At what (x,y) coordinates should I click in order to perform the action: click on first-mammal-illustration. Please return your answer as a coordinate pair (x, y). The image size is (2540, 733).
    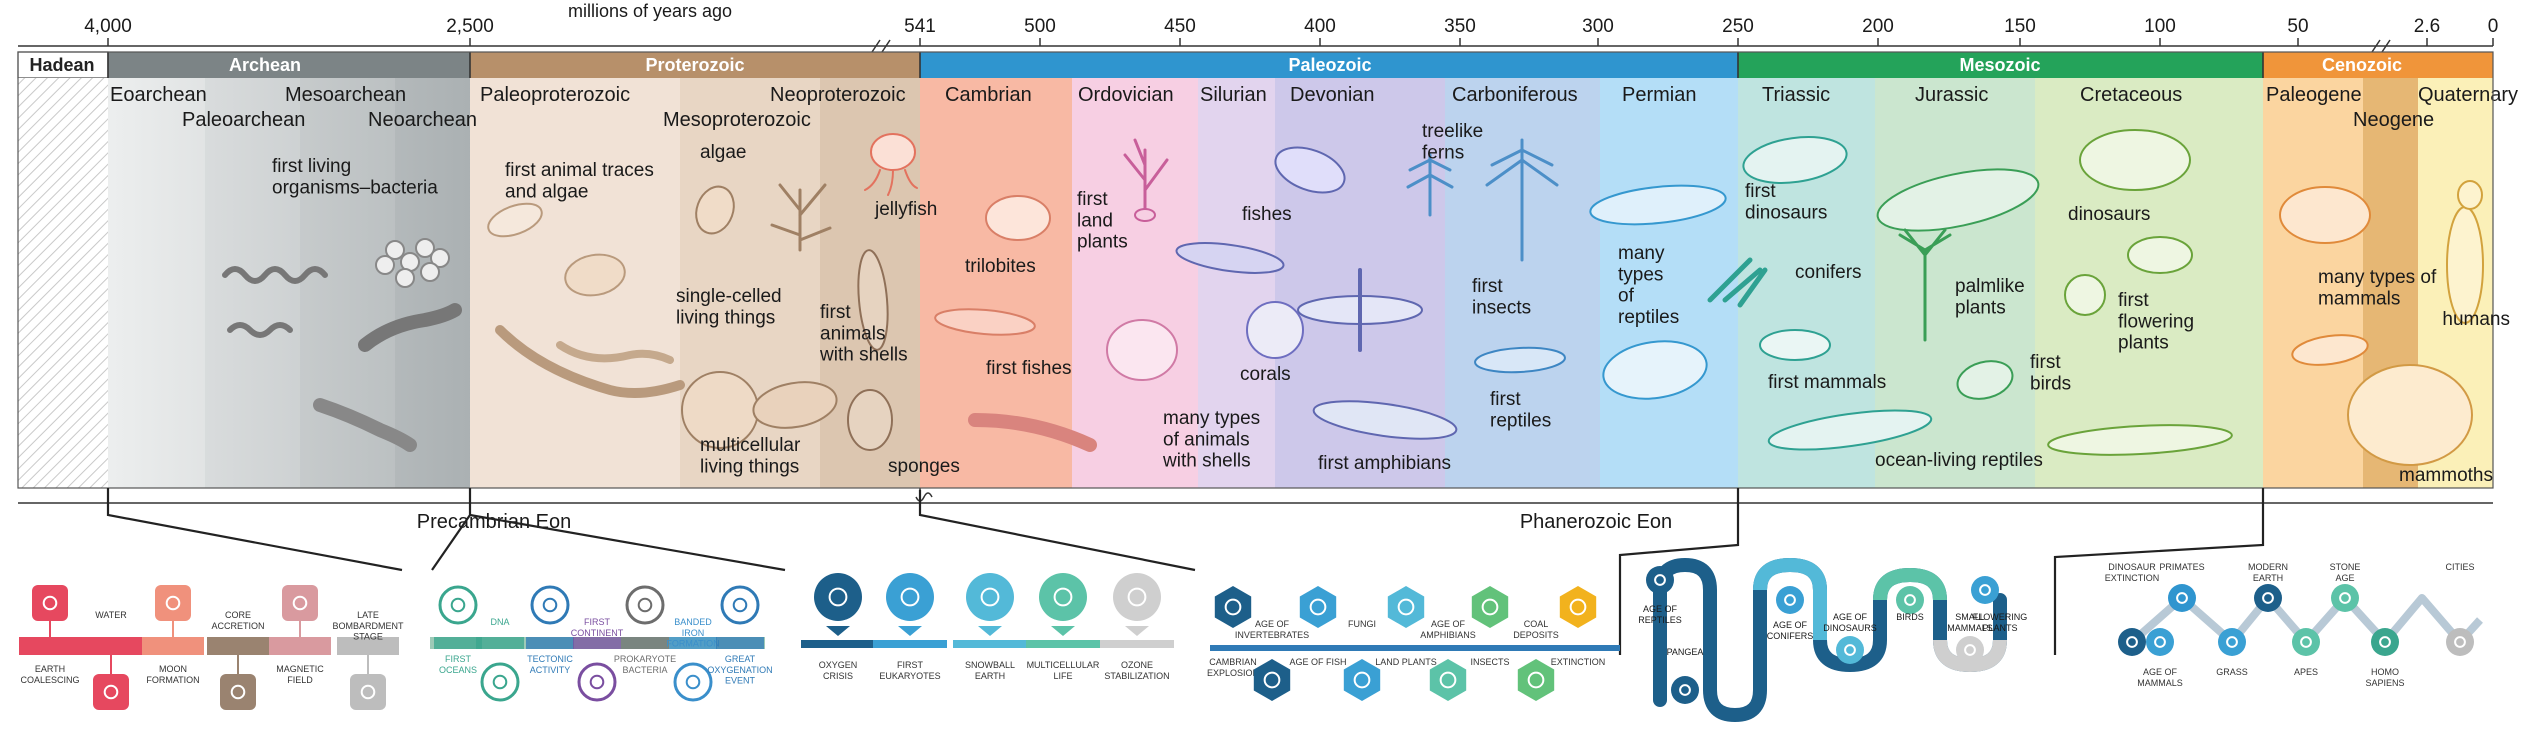
    Looking at the image, I should click on (1795, 345).